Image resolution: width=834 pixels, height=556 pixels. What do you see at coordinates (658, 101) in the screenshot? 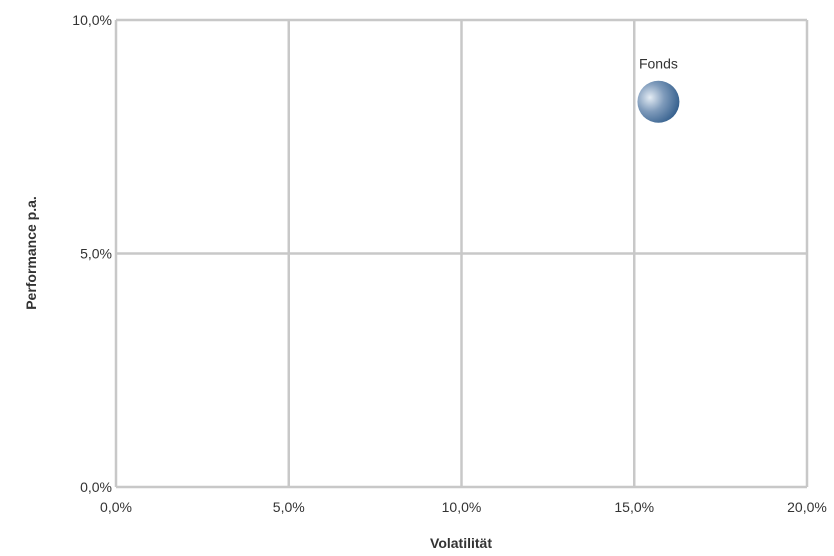
I see `data-point-bubble` at bounding box center [658, 101].